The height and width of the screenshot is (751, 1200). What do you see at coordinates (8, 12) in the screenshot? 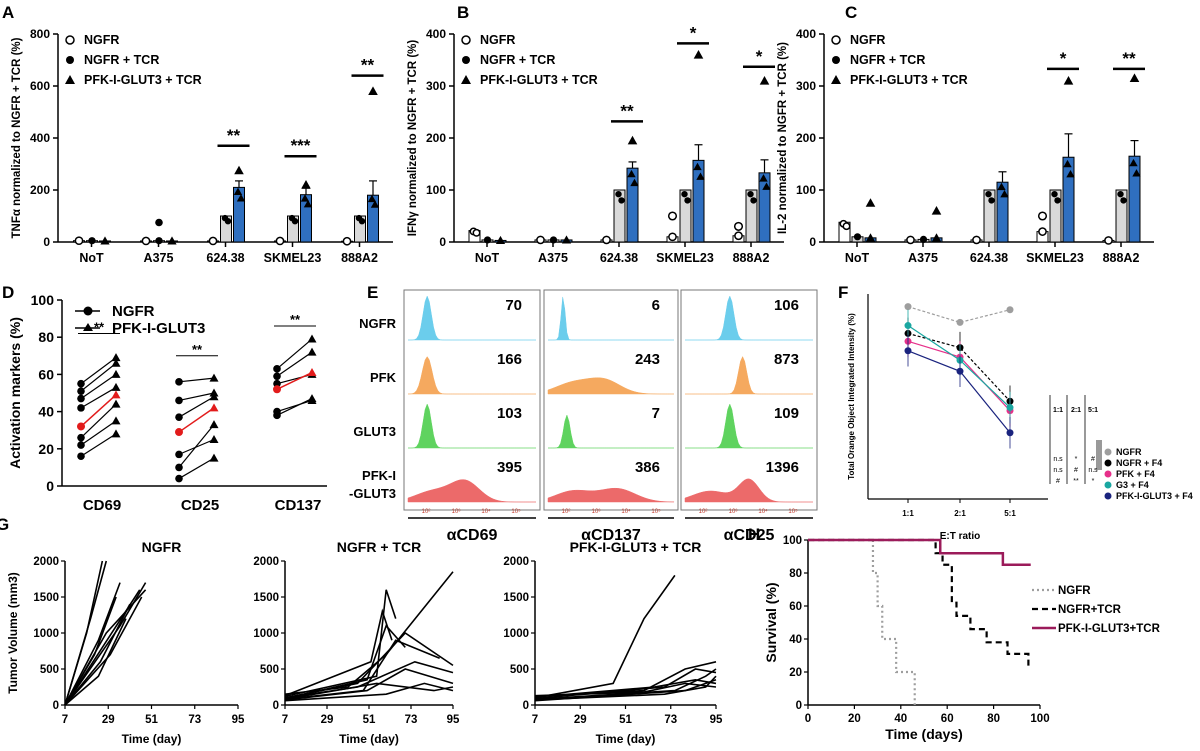
I see `panel-label-a: A` at bounding box center [8, 12].